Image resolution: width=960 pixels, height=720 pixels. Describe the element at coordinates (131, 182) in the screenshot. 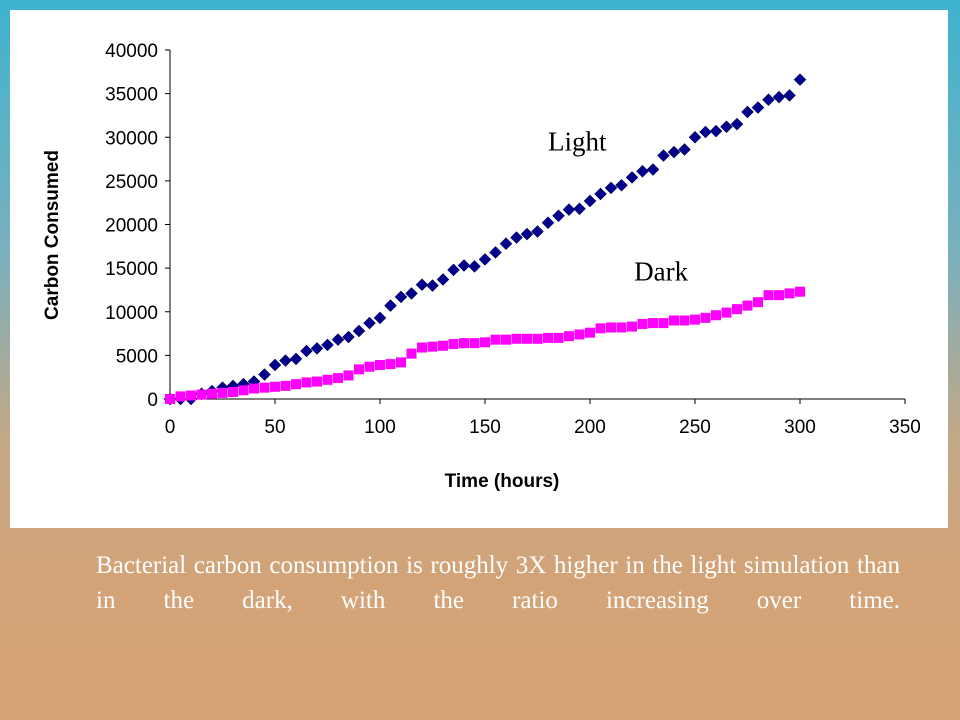

I see `y-tick-label: 25000` at that location.